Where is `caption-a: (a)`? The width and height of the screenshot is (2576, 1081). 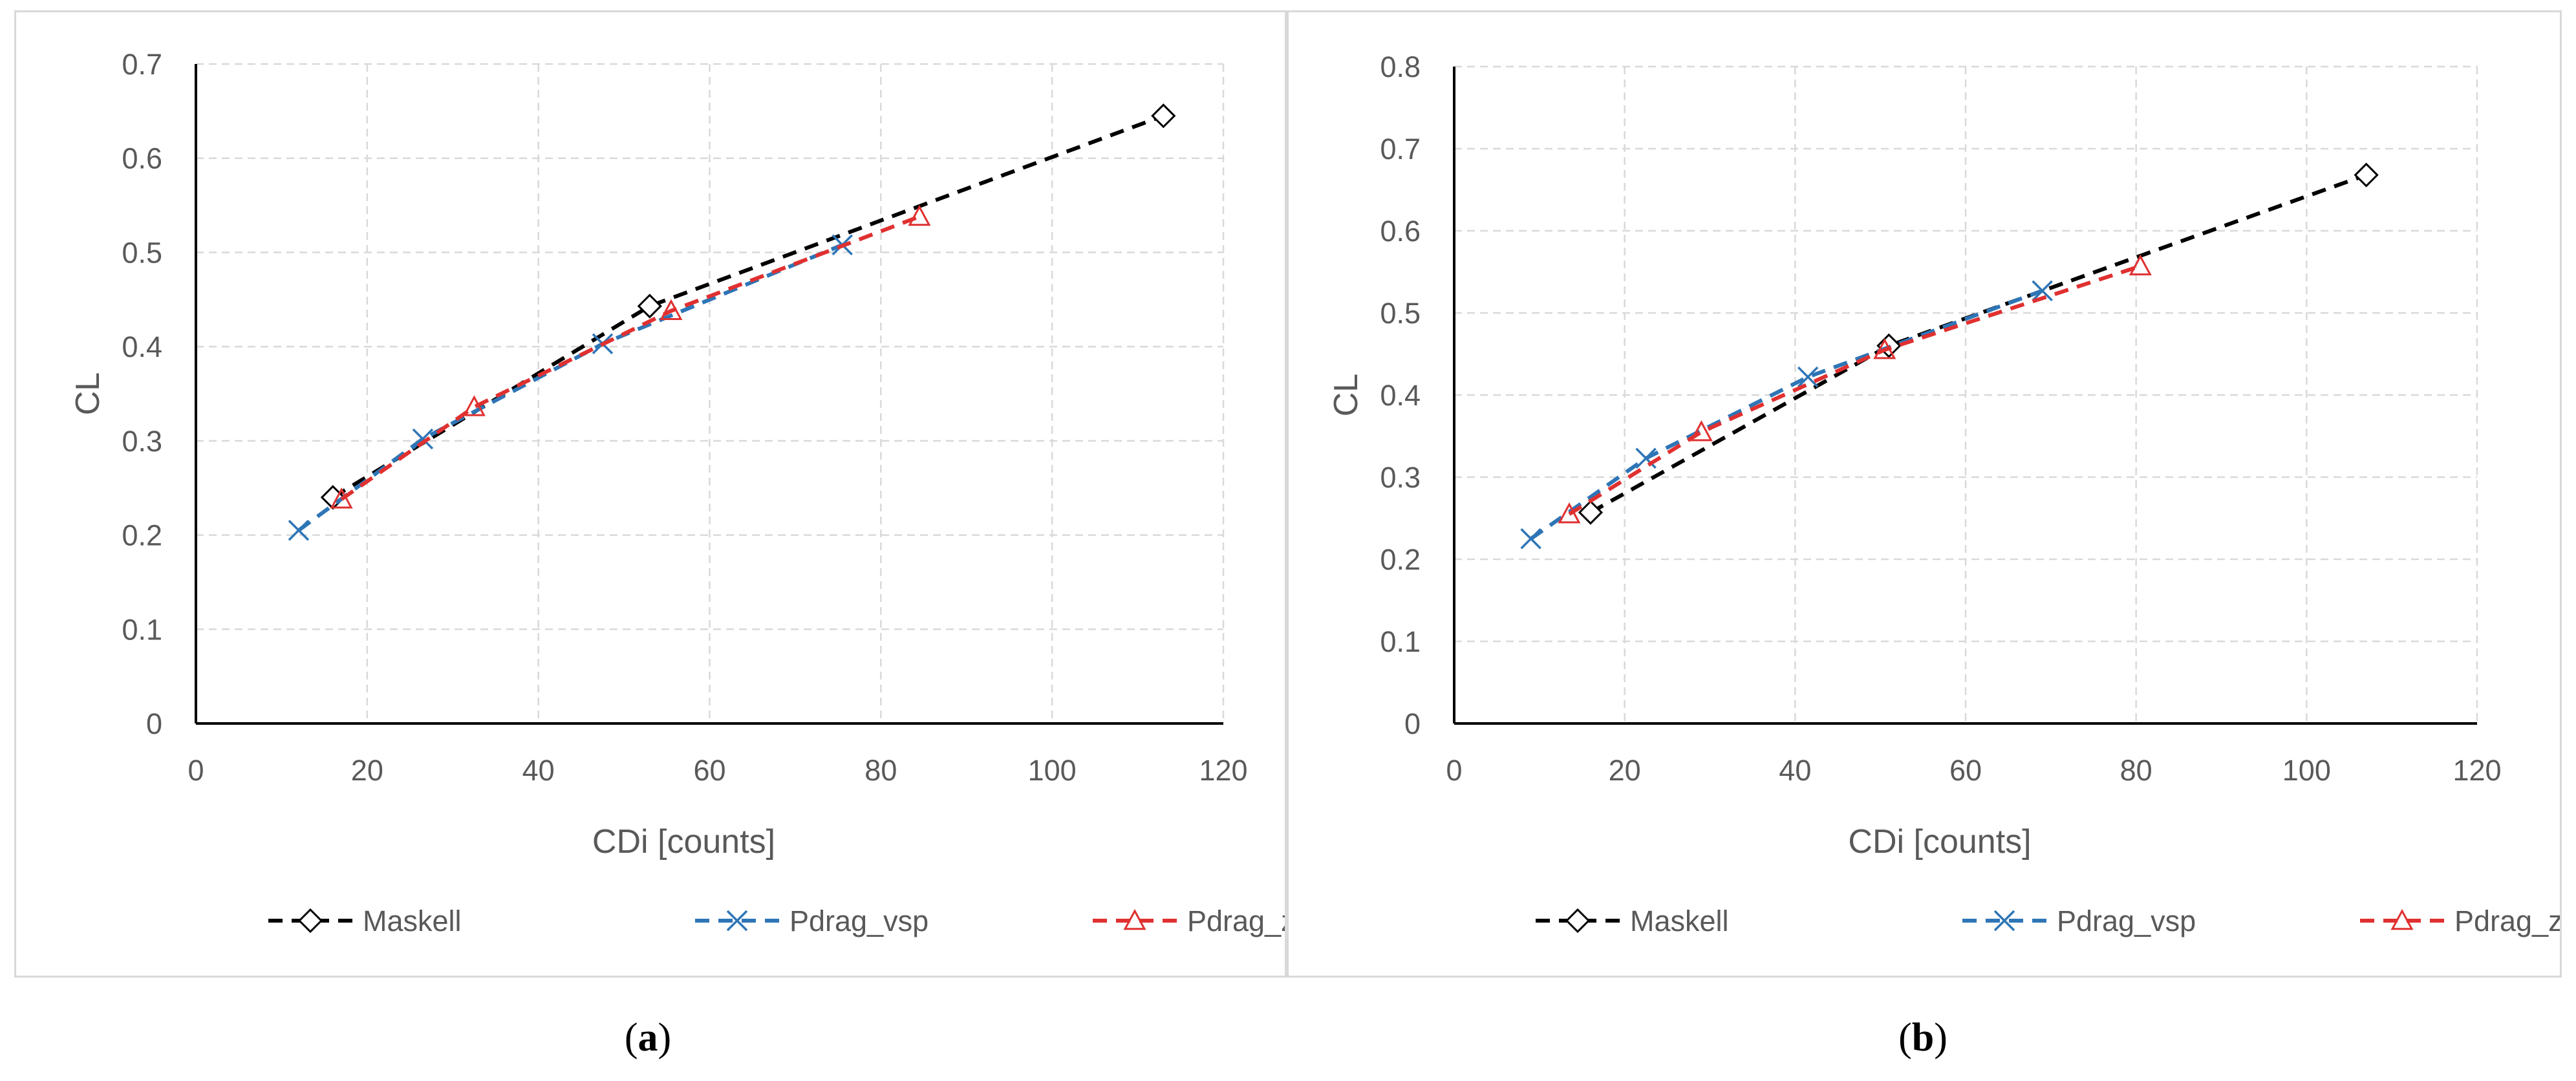 caption-a: (a) is located at coordinates (648, 1038).